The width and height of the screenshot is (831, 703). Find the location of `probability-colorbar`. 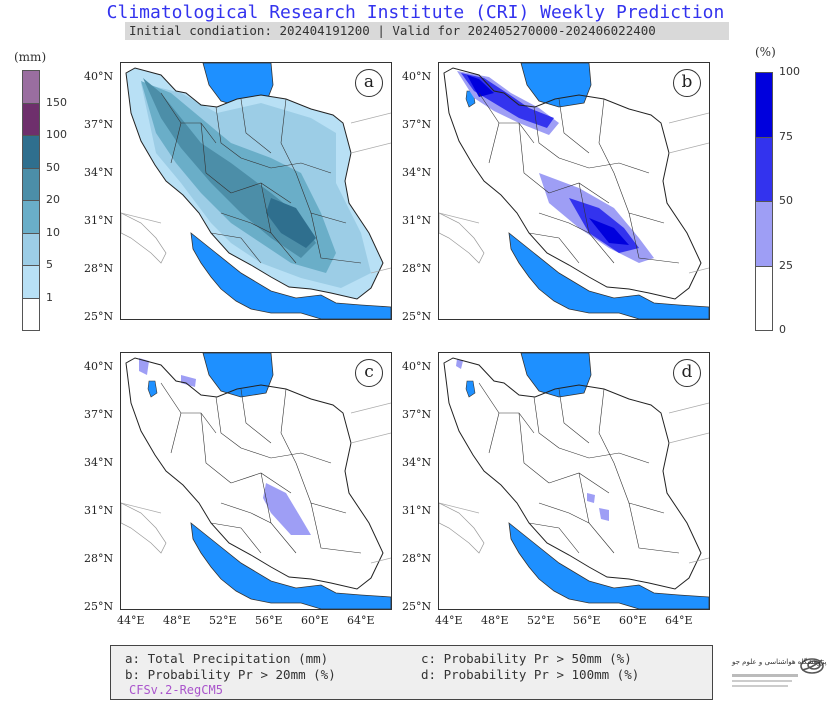

probability-colorbar is located at coordinates (764, 201).